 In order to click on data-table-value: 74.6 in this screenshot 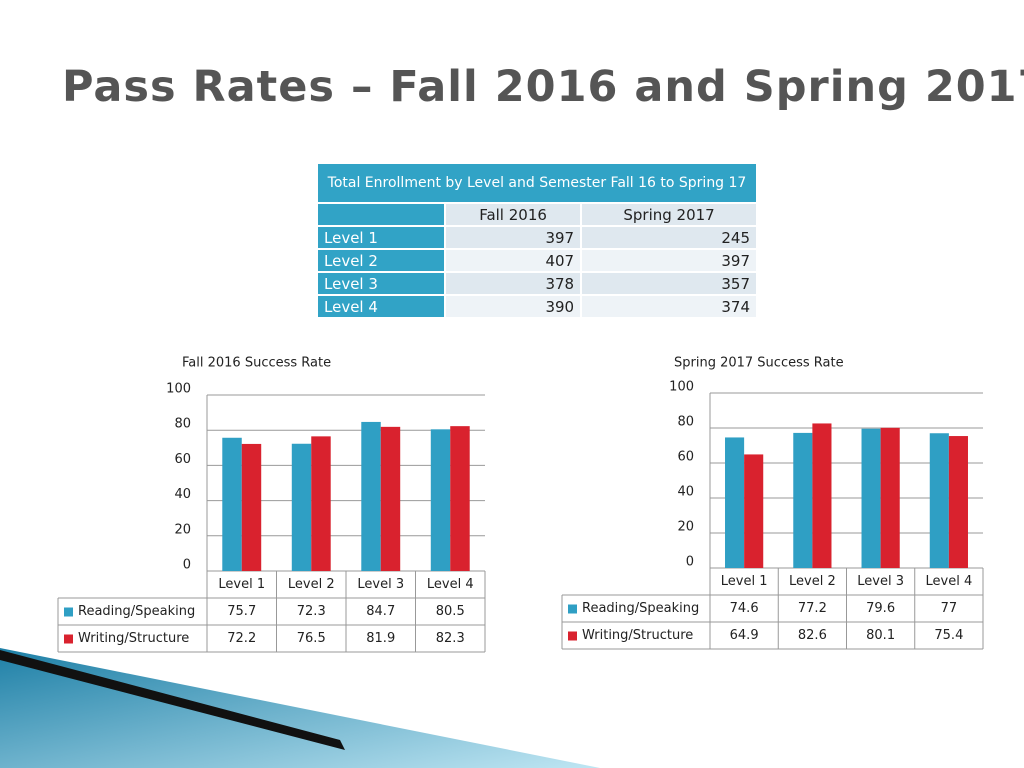, I will do `click(744, 608)`.